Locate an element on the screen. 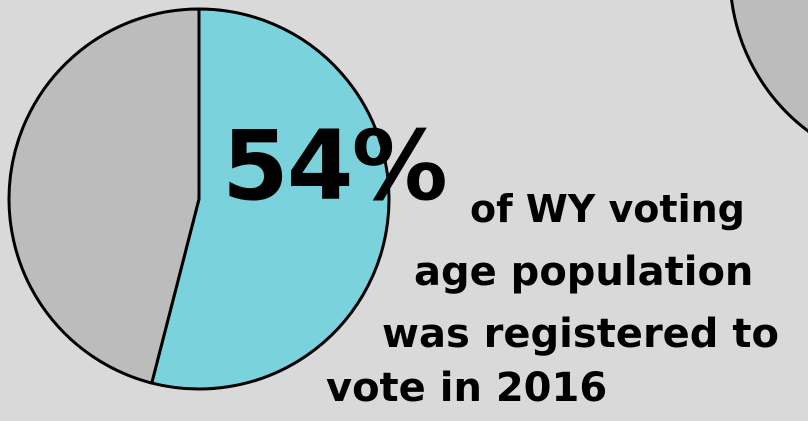 The height and width of the screenshot is (421, 808). caption-line-1: of WY voting is located at coordinates (607, 209).